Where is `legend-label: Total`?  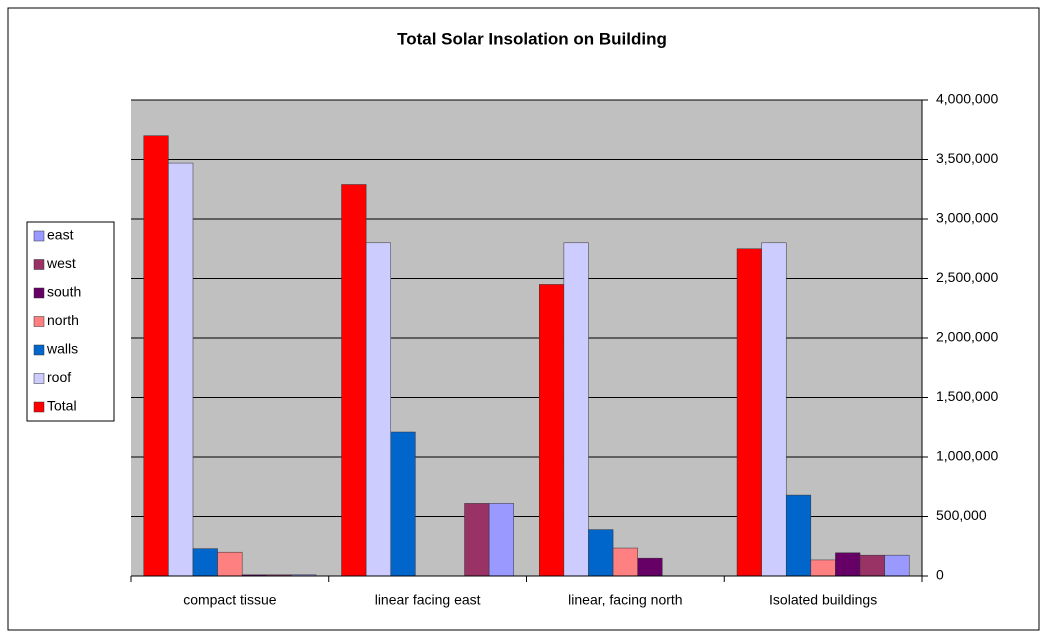
legend-label: Total is located at coordinates (62, 406).